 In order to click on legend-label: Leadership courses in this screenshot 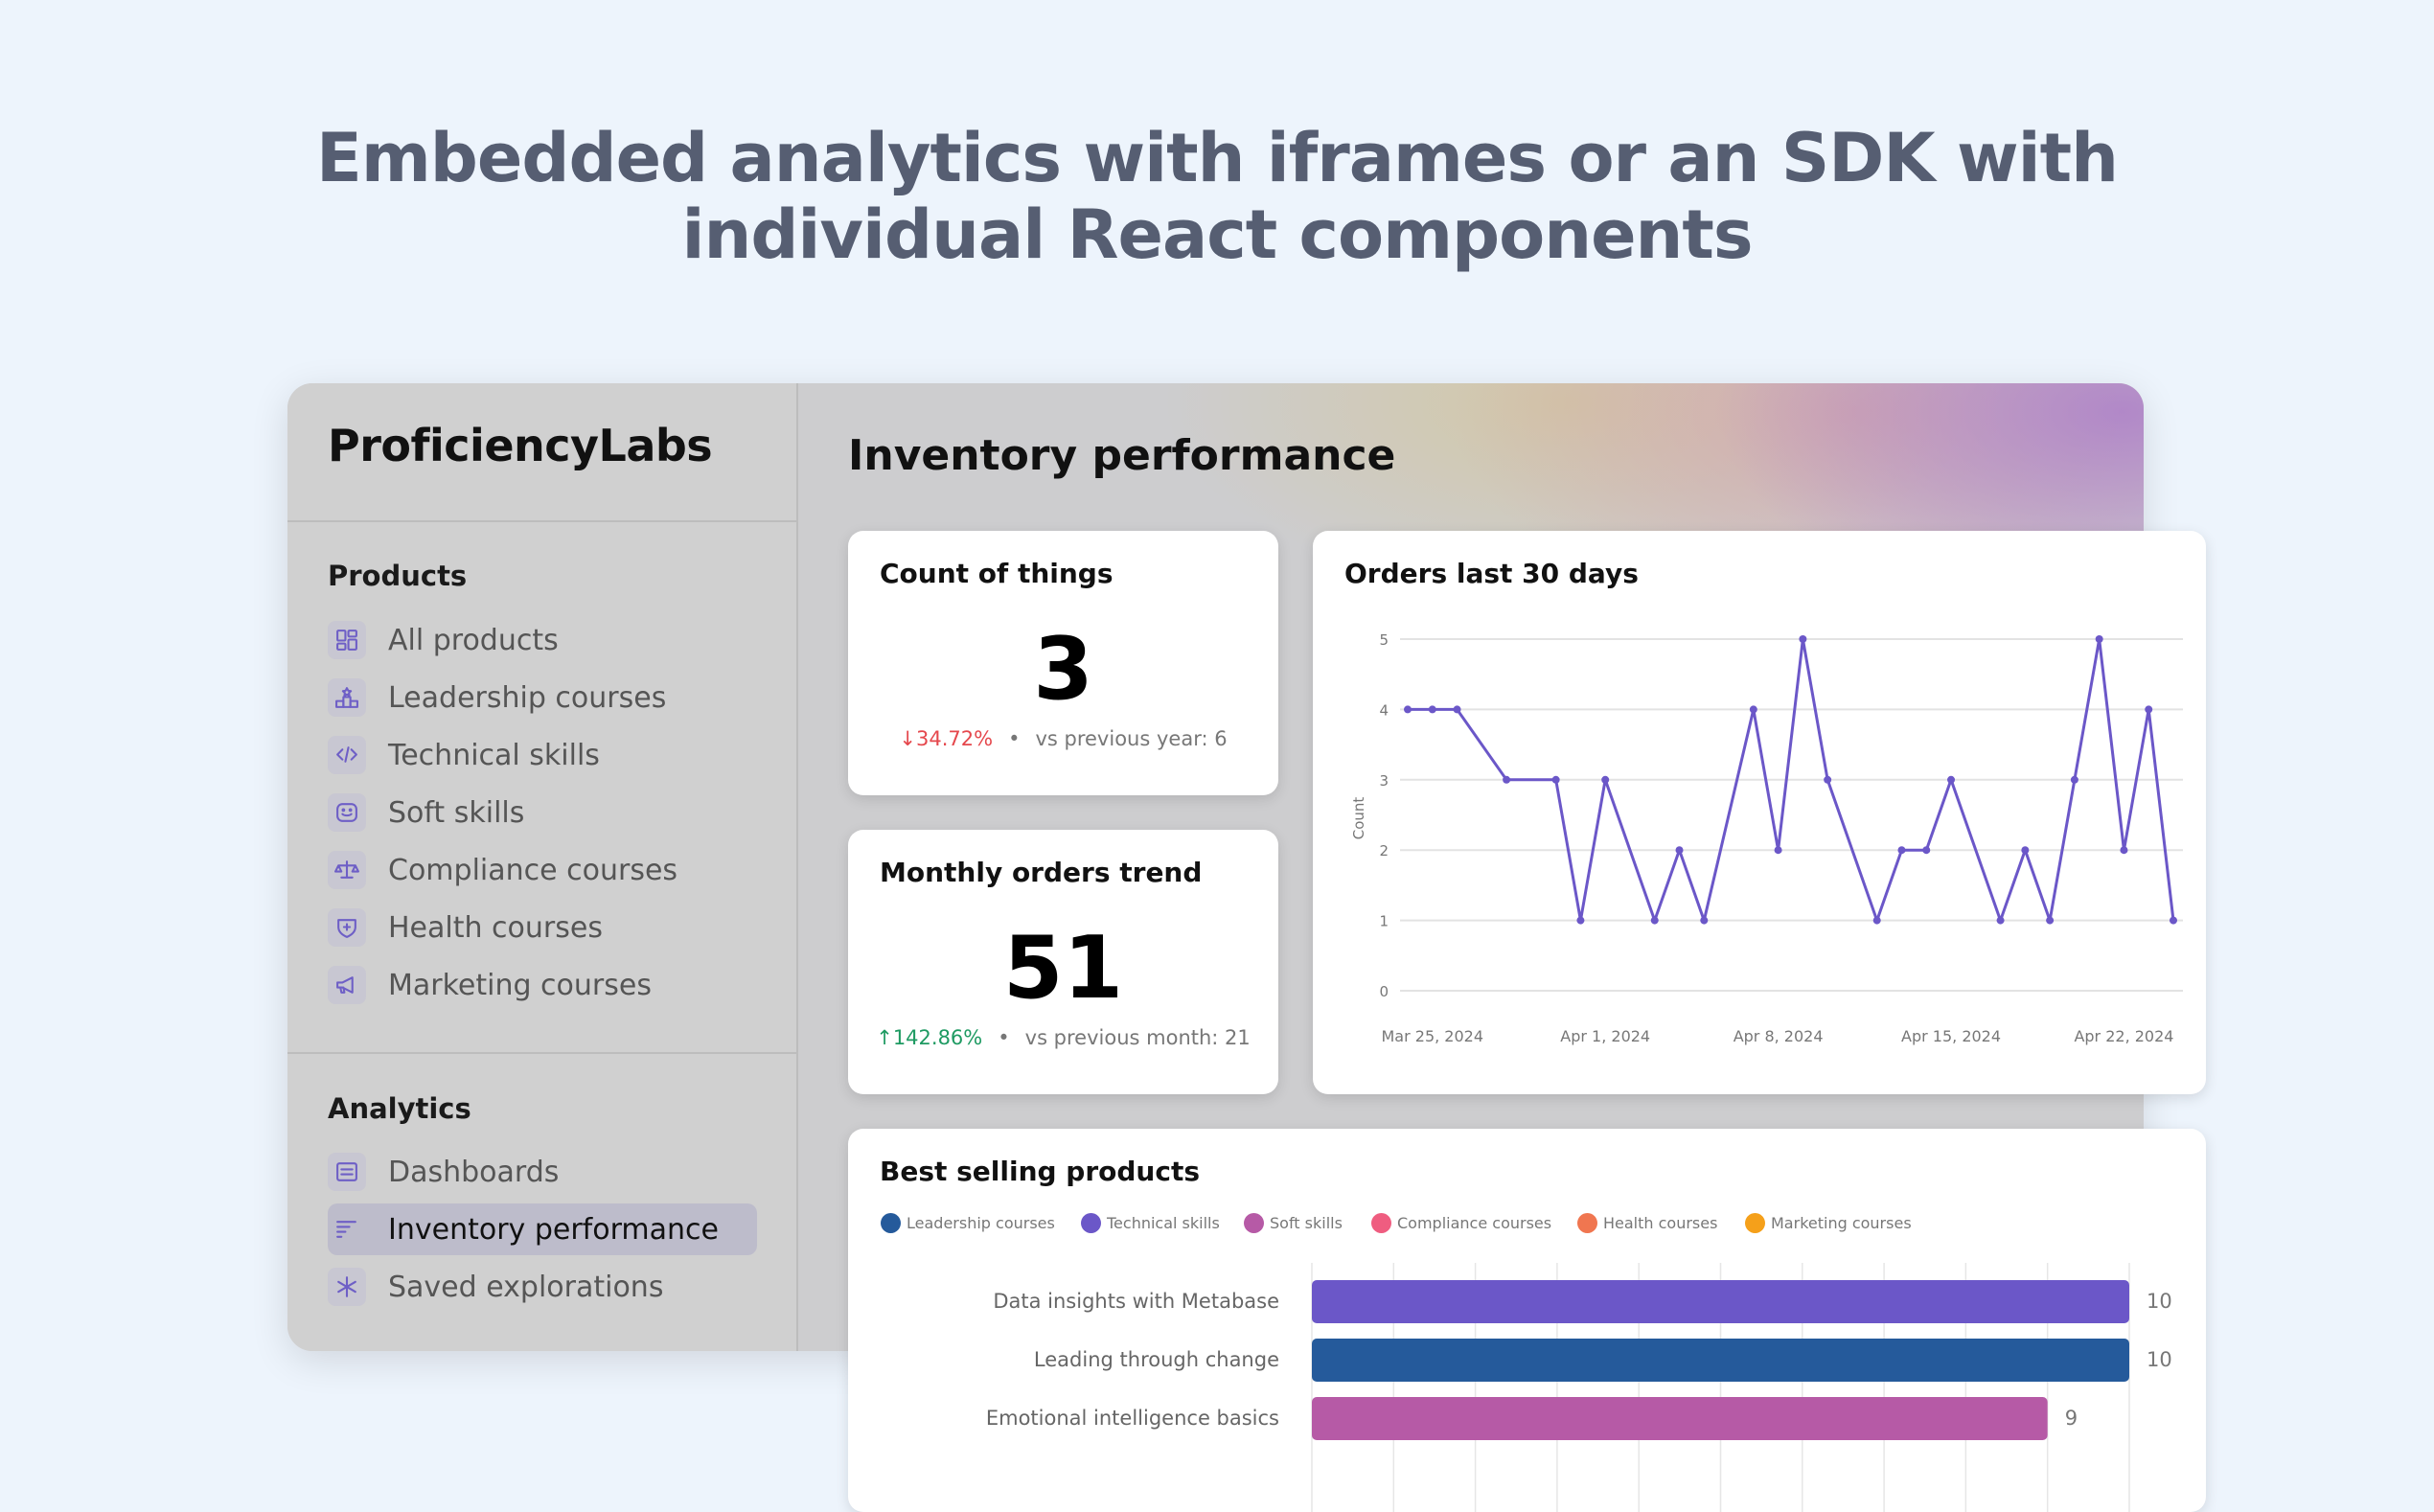, I will do `click(981, 1223)`.